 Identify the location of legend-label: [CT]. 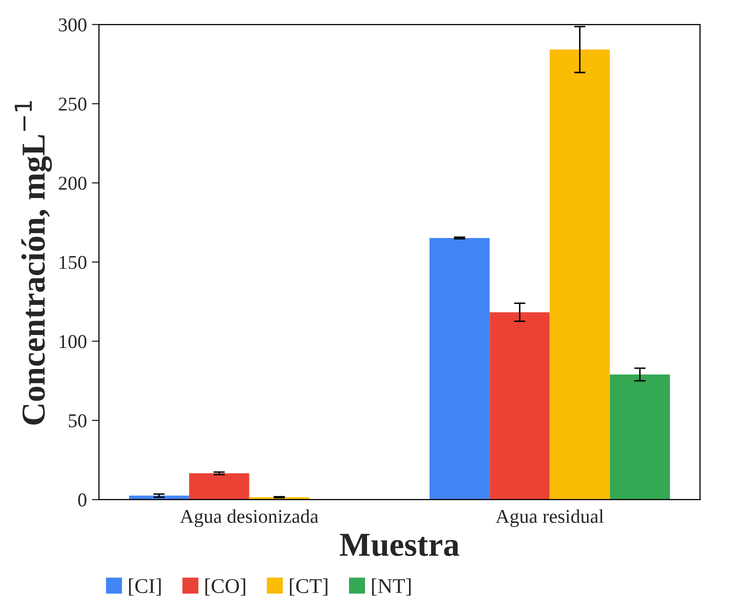
(309, 587).